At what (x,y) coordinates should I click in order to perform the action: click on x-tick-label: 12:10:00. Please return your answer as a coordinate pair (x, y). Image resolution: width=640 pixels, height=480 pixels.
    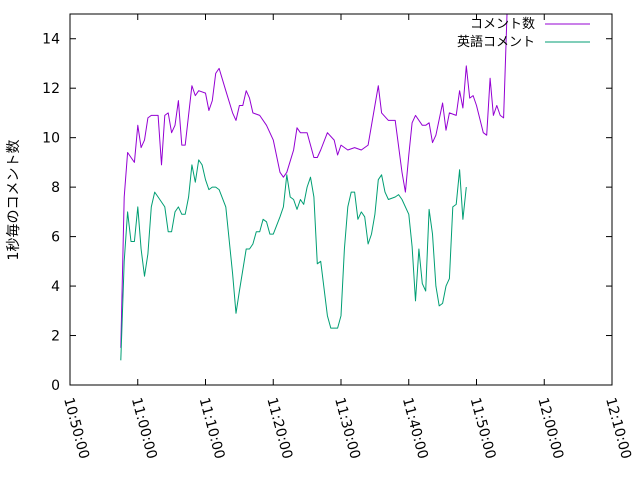
    Looking at the image, I should click on (618, 428).